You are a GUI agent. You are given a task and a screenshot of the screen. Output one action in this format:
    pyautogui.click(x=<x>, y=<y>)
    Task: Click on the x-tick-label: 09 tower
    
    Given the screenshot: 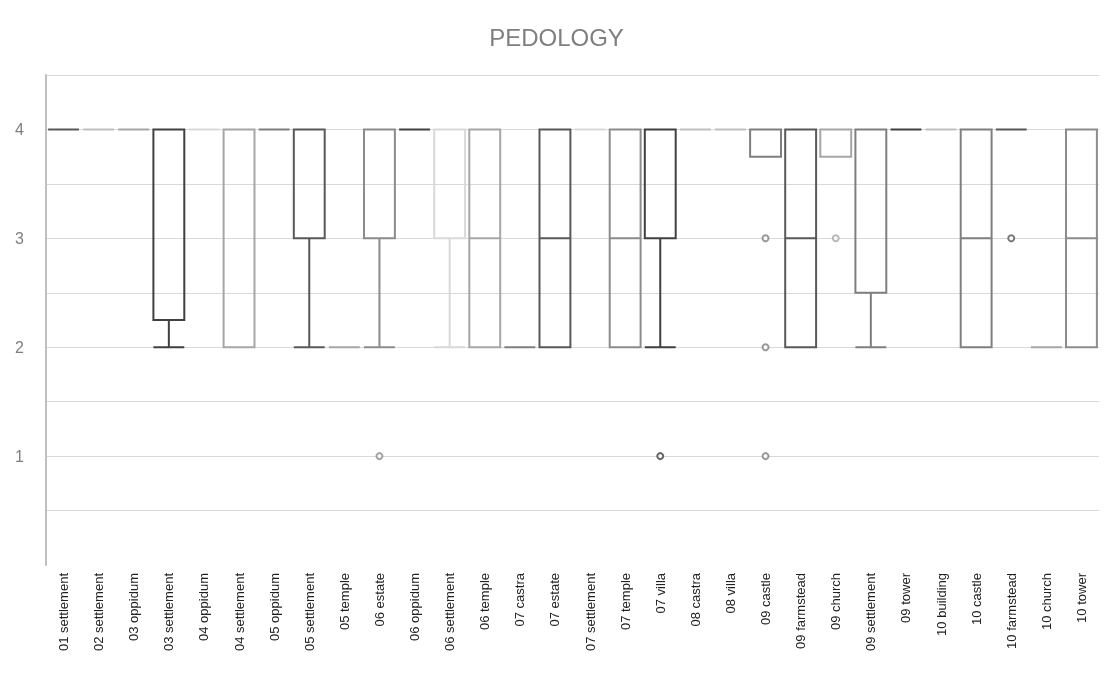 What is the action you would take?
    pyautogui.click(x=906, y=597)
    